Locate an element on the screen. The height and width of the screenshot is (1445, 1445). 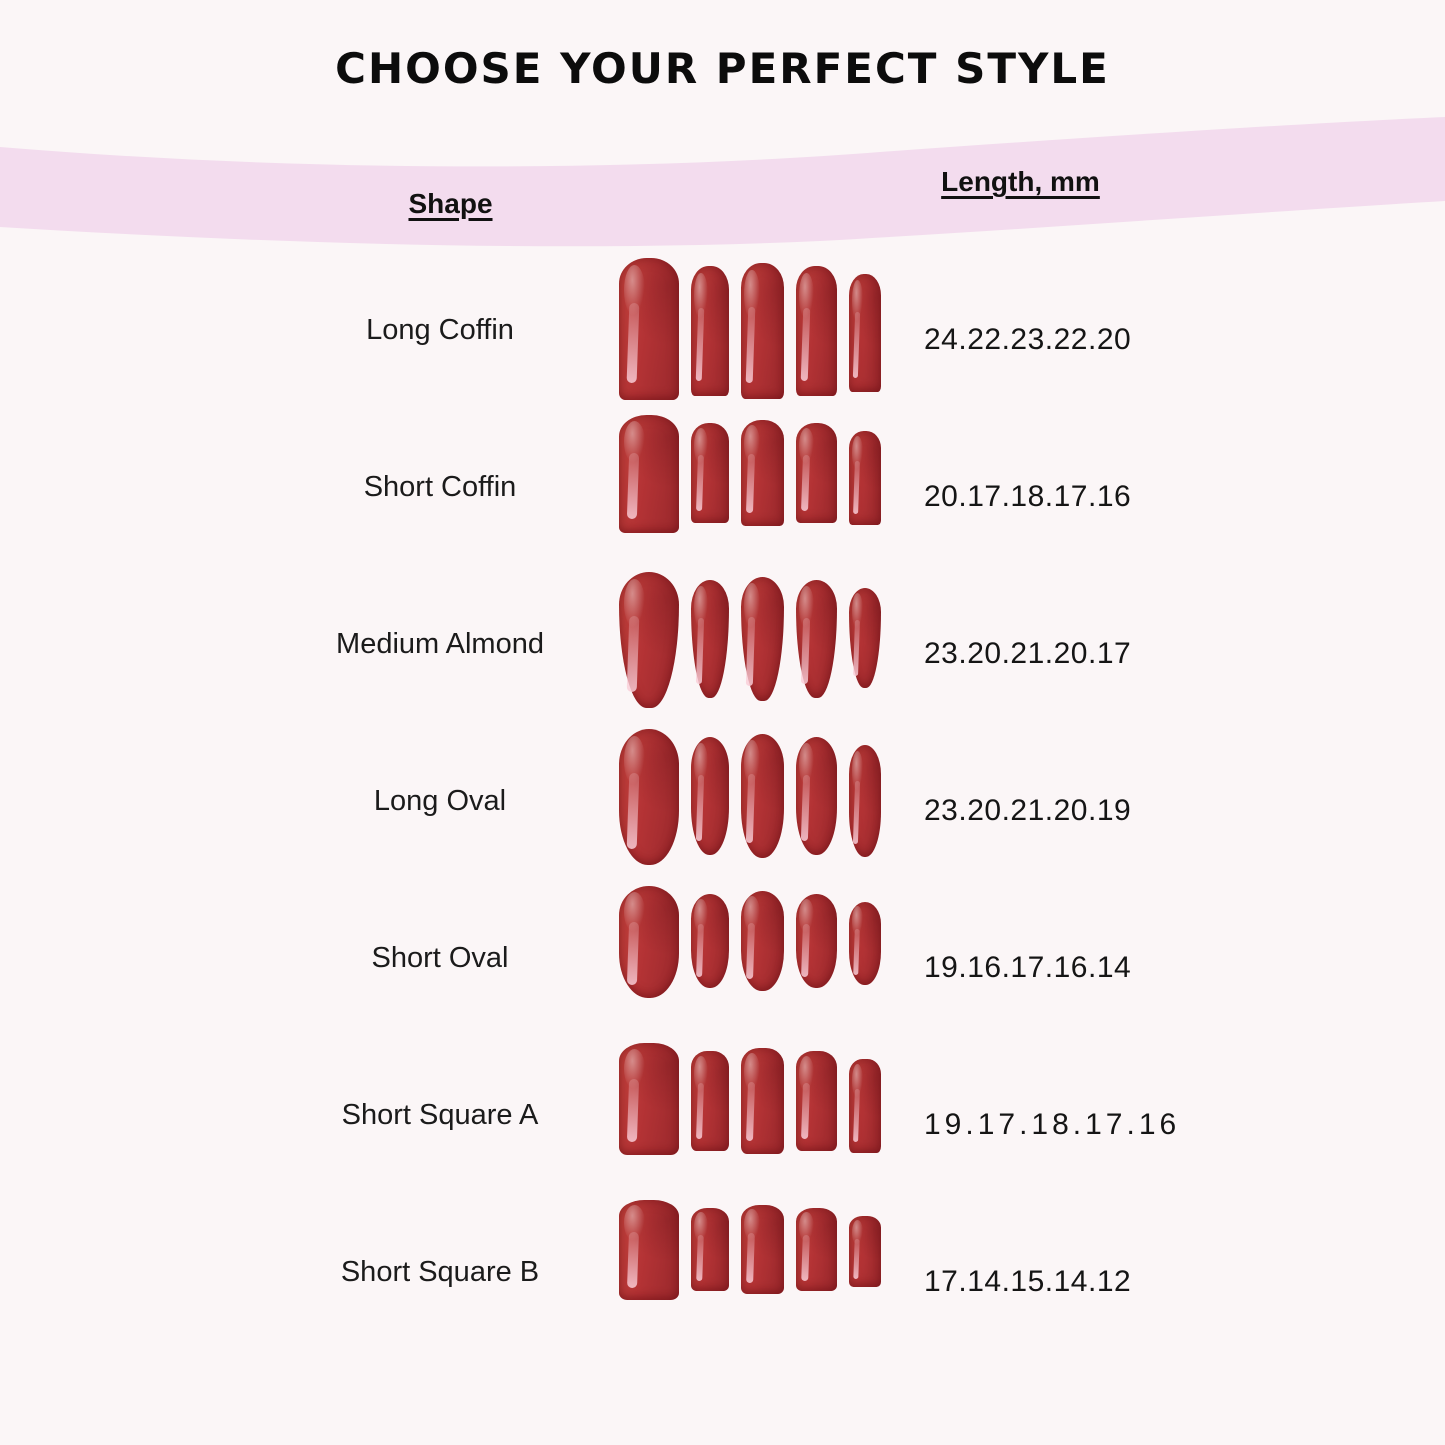
shape-name: Long Coffin is located at coordinates (440, 330).